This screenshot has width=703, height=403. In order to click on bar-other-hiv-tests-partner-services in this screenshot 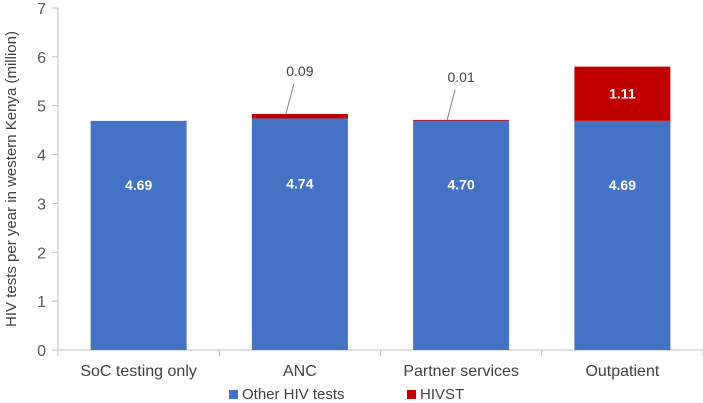, I will do `click(461, 235)`.